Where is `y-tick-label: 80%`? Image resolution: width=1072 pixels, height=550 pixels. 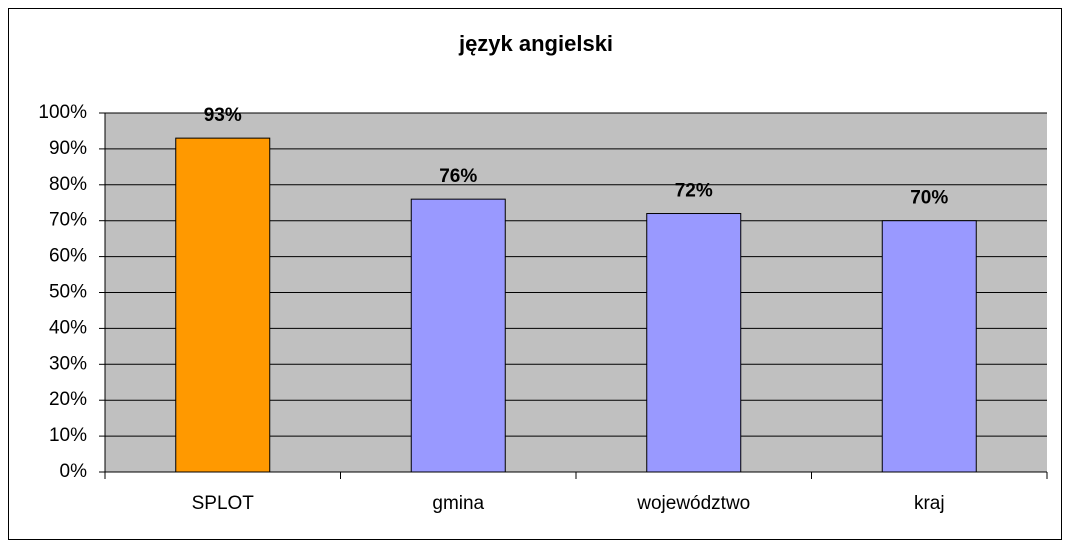
y-tick-label: 80% is located at coordinates (68, 184).